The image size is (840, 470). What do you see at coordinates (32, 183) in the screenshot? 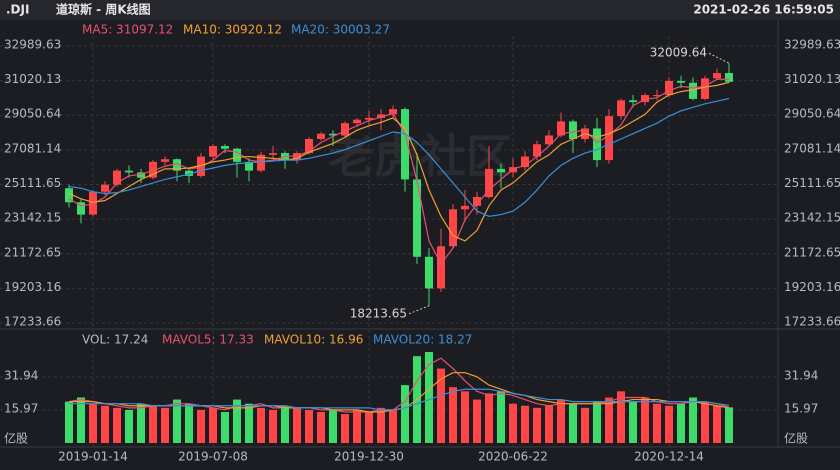
I see `y-tick-label: 25111.65` at bounding box center [32, 183].